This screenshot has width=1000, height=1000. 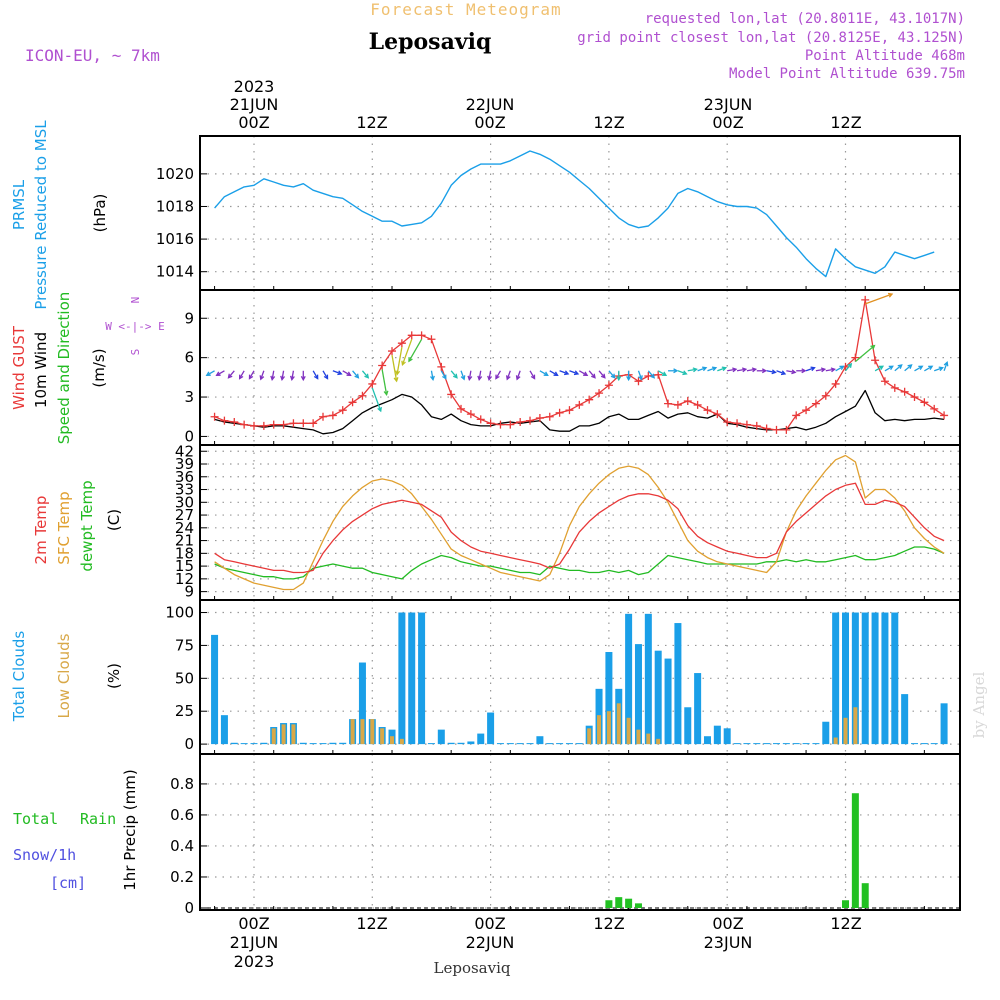 What do you see at coordinates (87, 525) in the screenshot?
I see `dewpt-label: dewpt Temp` at bounding box center [87, 525].